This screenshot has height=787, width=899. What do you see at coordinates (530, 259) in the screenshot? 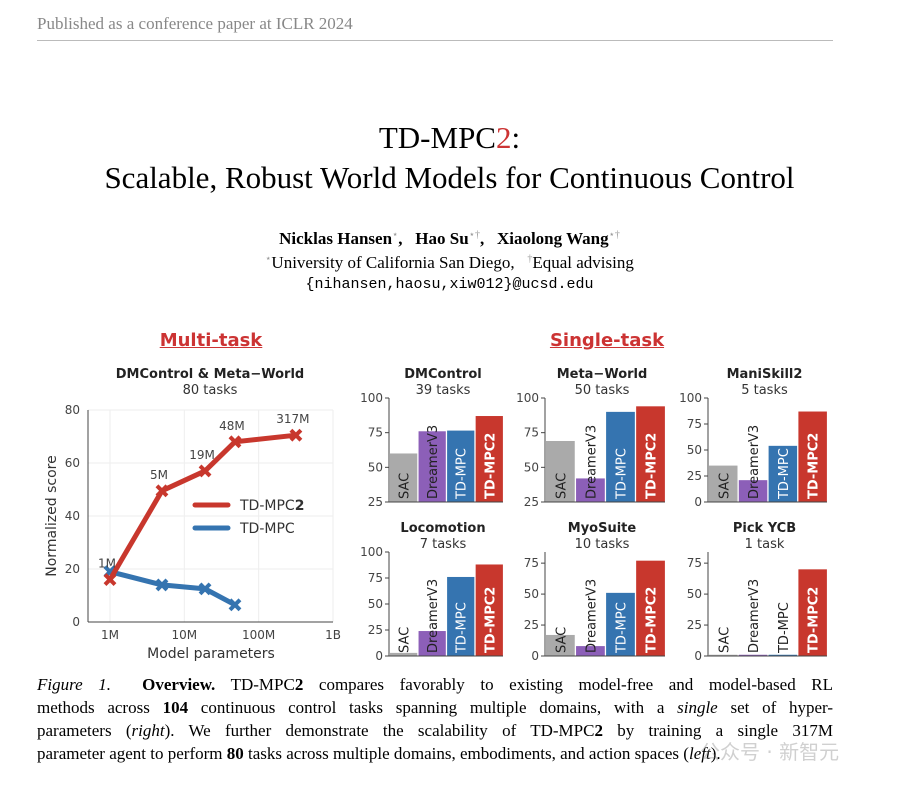
I see `affil-mark: †` at bounding box center [530, 259].